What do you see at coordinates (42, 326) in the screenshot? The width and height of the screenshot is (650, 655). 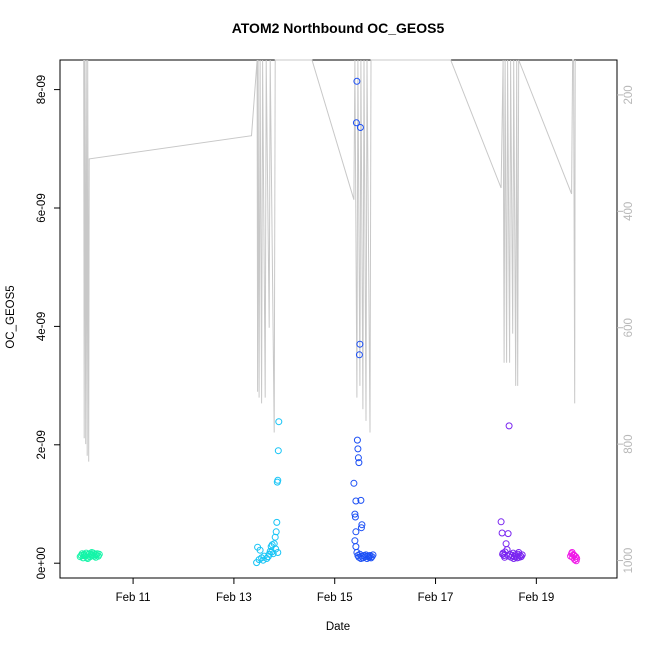 I see `y-tick-label: 4e-09` at bounding box center [42, 326].